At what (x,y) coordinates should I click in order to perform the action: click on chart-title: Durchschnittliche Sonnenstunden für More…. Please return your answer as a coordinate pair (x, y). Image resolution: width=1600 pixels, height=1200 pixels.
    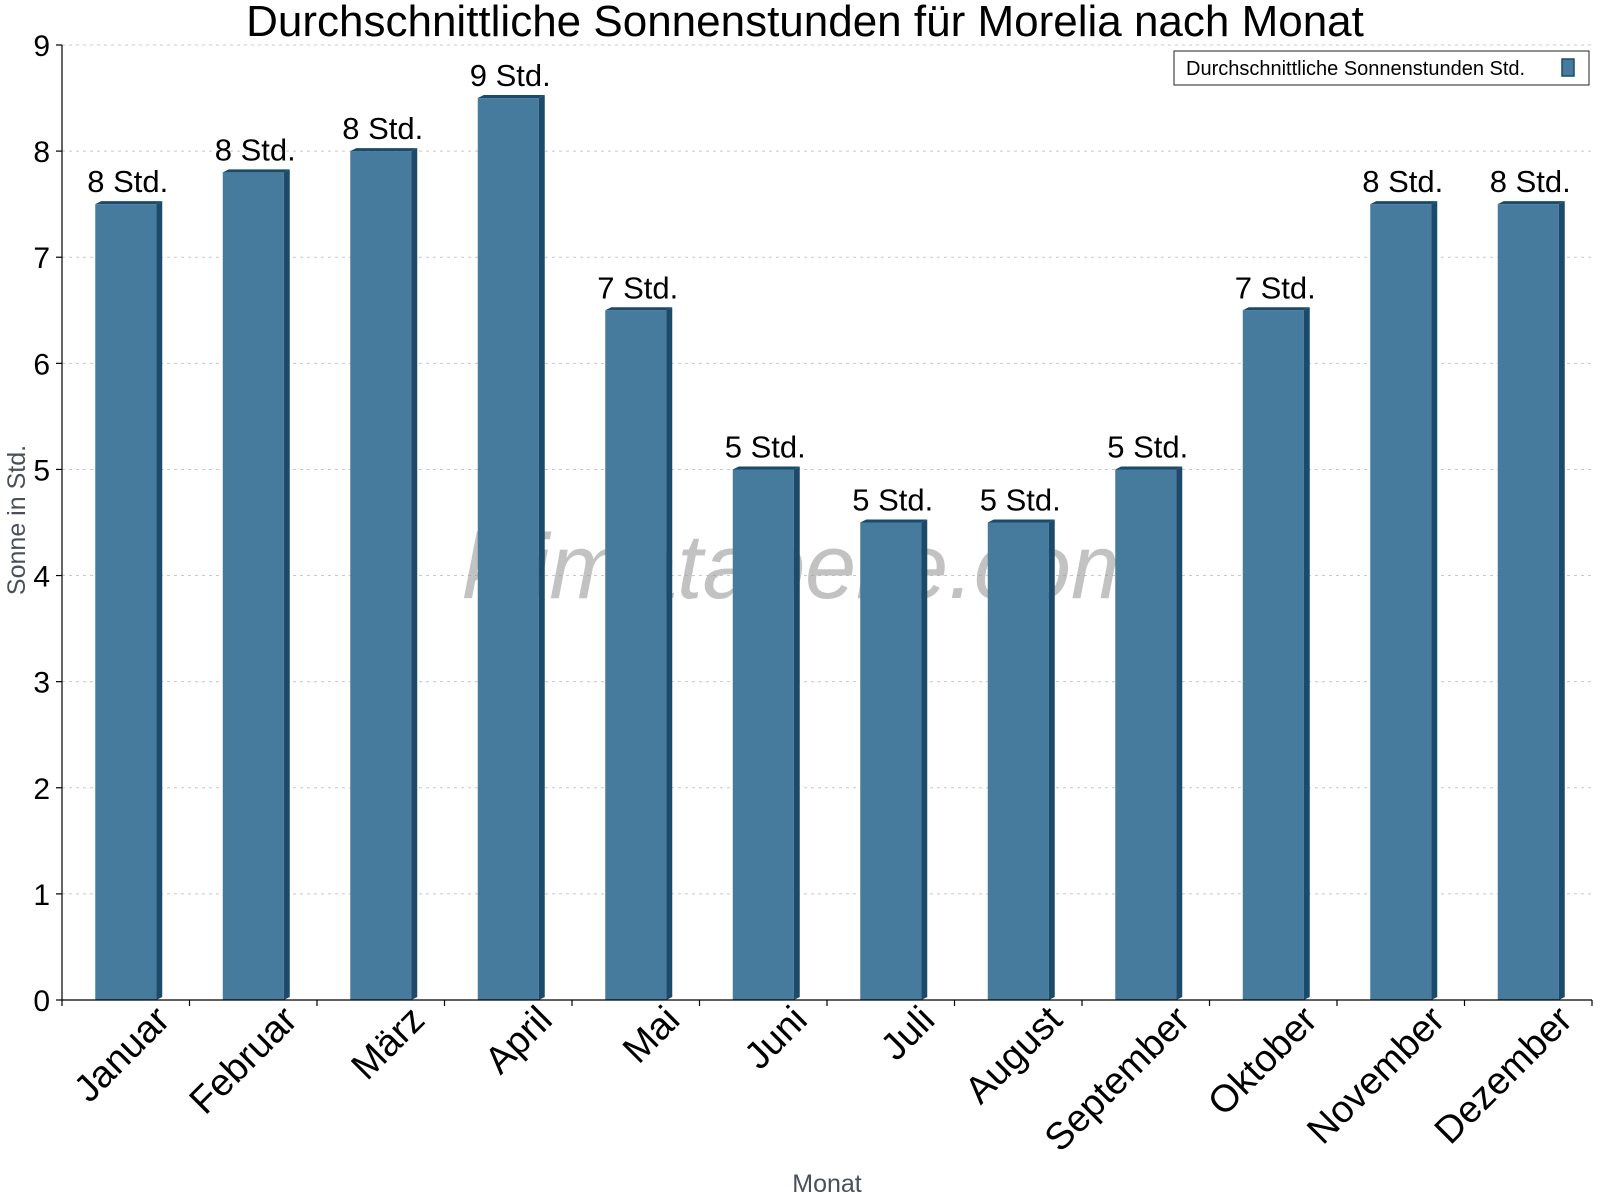
    Looking at the image, I should click on (805, 23).